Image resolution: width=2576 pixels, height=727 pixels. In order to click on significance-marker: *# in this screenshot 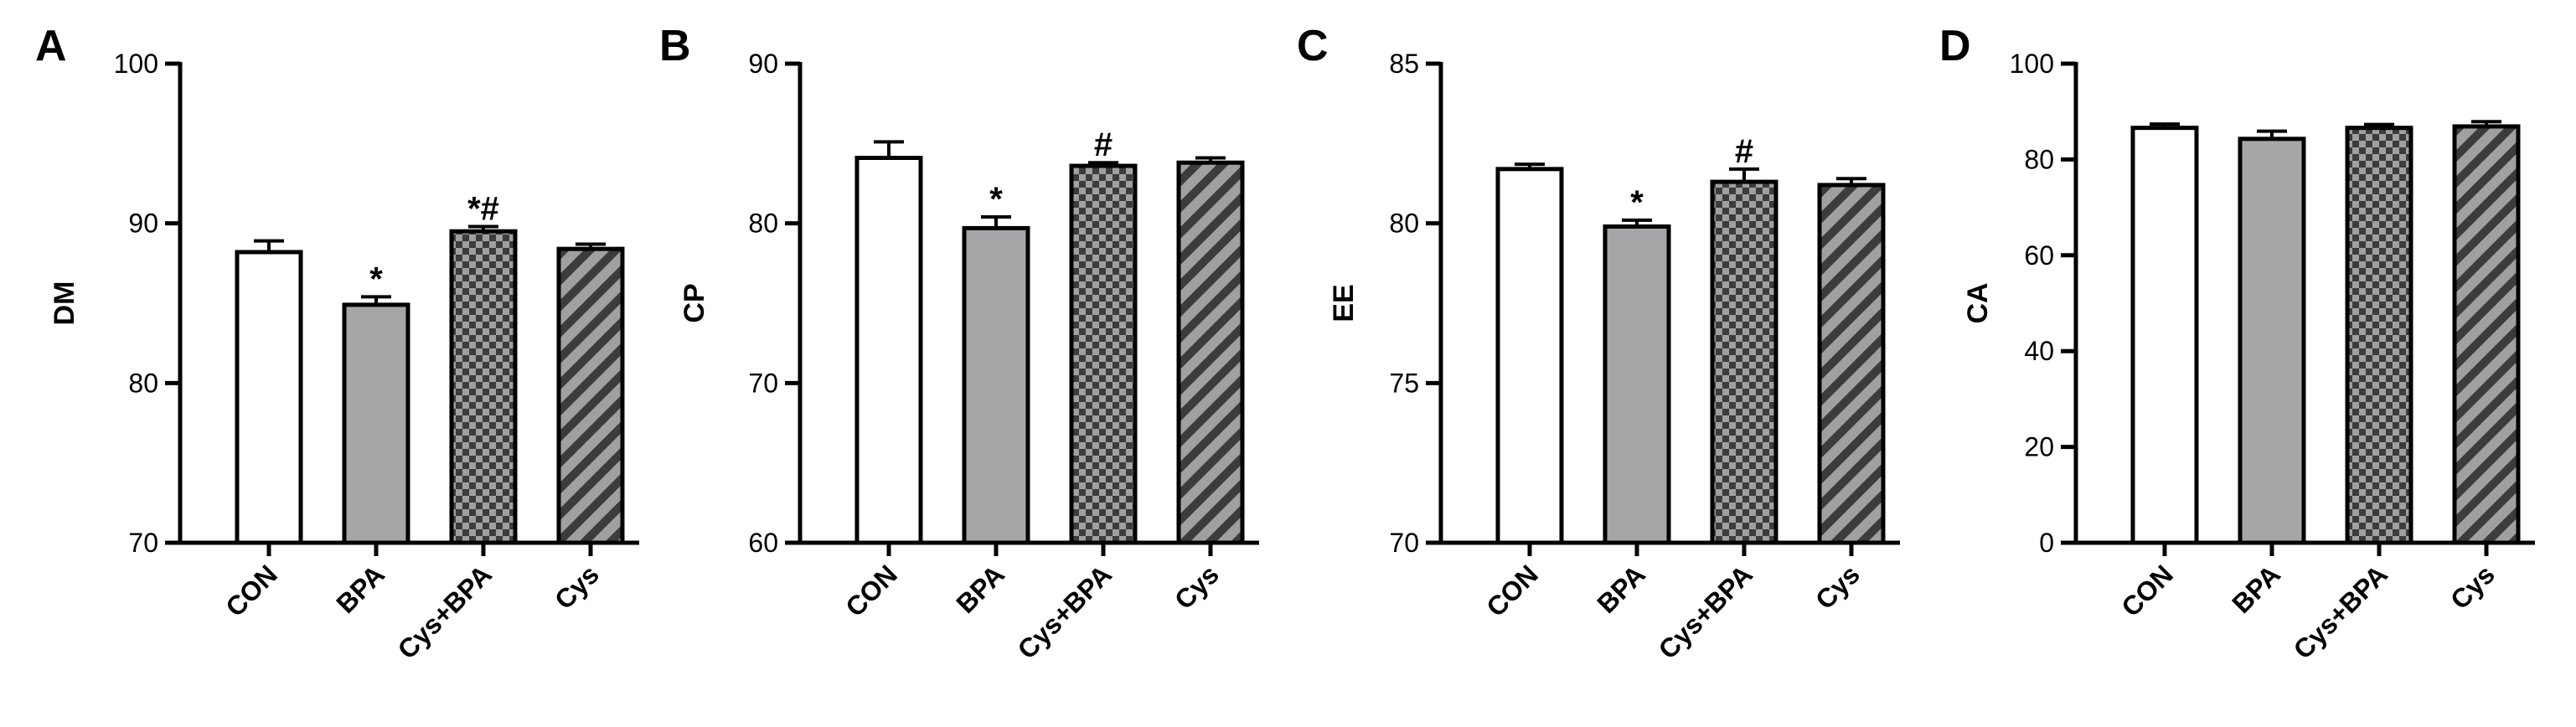, I will do `click(483, 208)`.